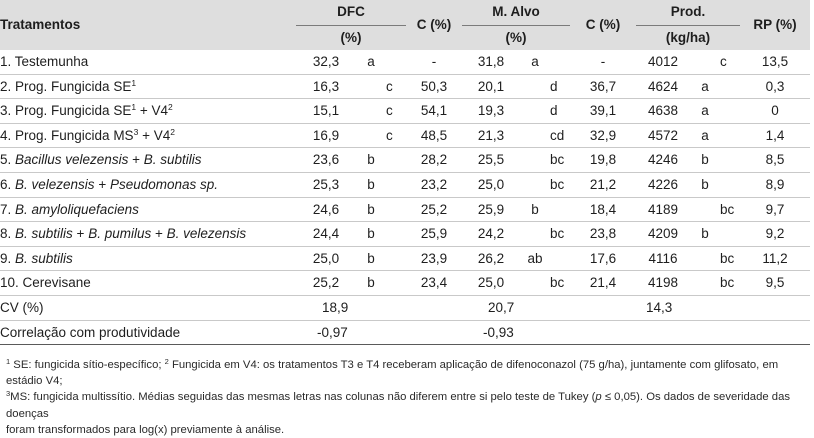  What do you see at coordinates (663, 210) in the screenshot?
I see `prod-value: 4189` at bounding box center [663, 210].